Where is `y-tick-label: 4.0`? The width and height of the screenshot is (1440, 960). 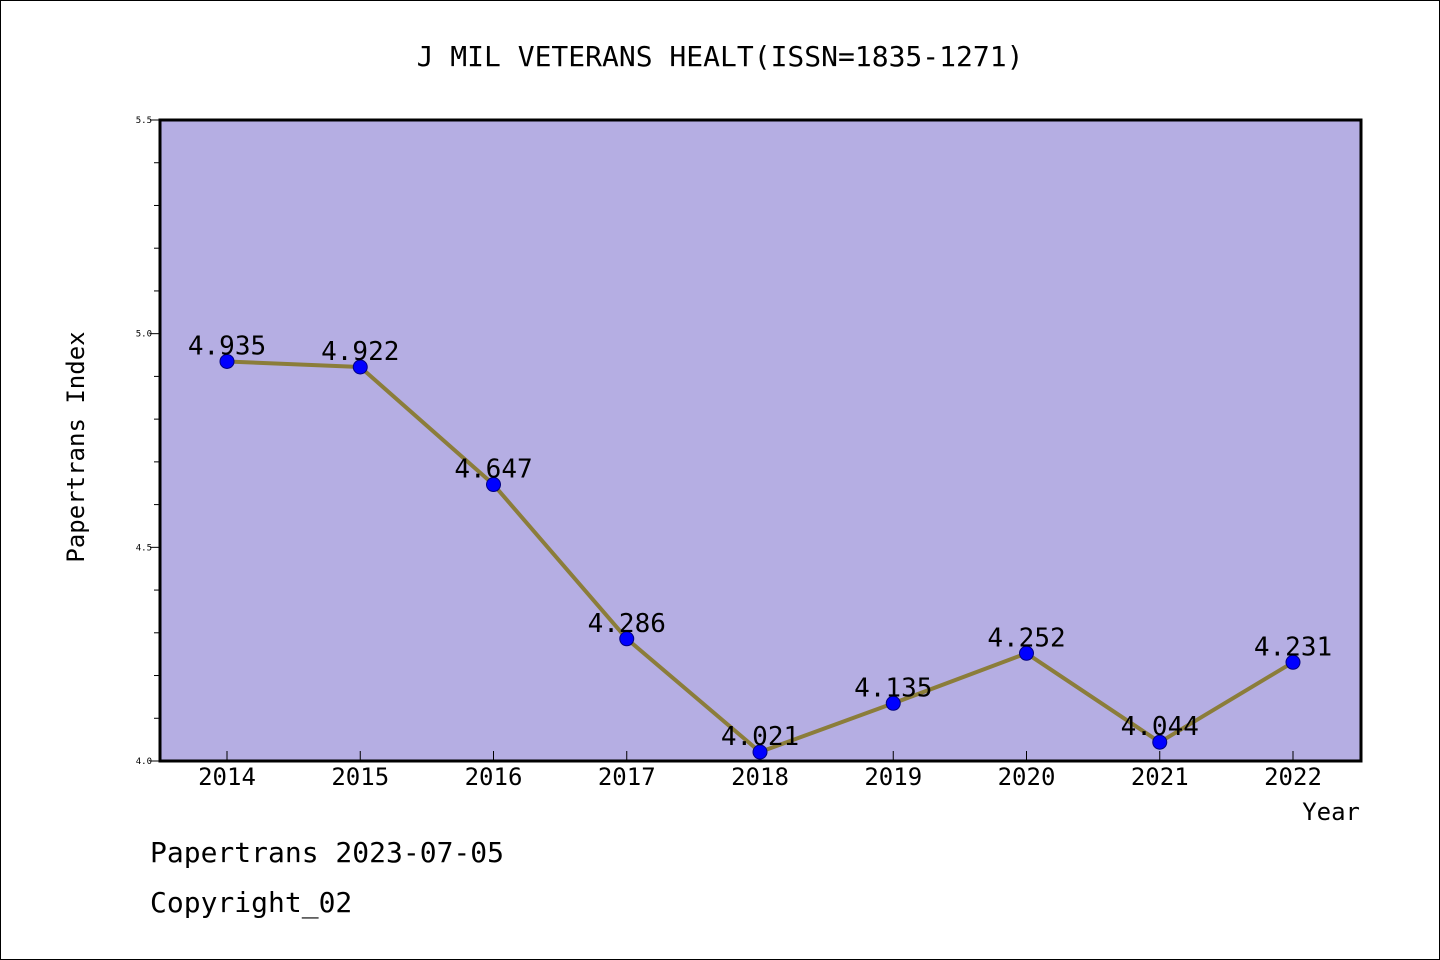
y-tick-label: 4.0 is located at coordinates (144, 762).